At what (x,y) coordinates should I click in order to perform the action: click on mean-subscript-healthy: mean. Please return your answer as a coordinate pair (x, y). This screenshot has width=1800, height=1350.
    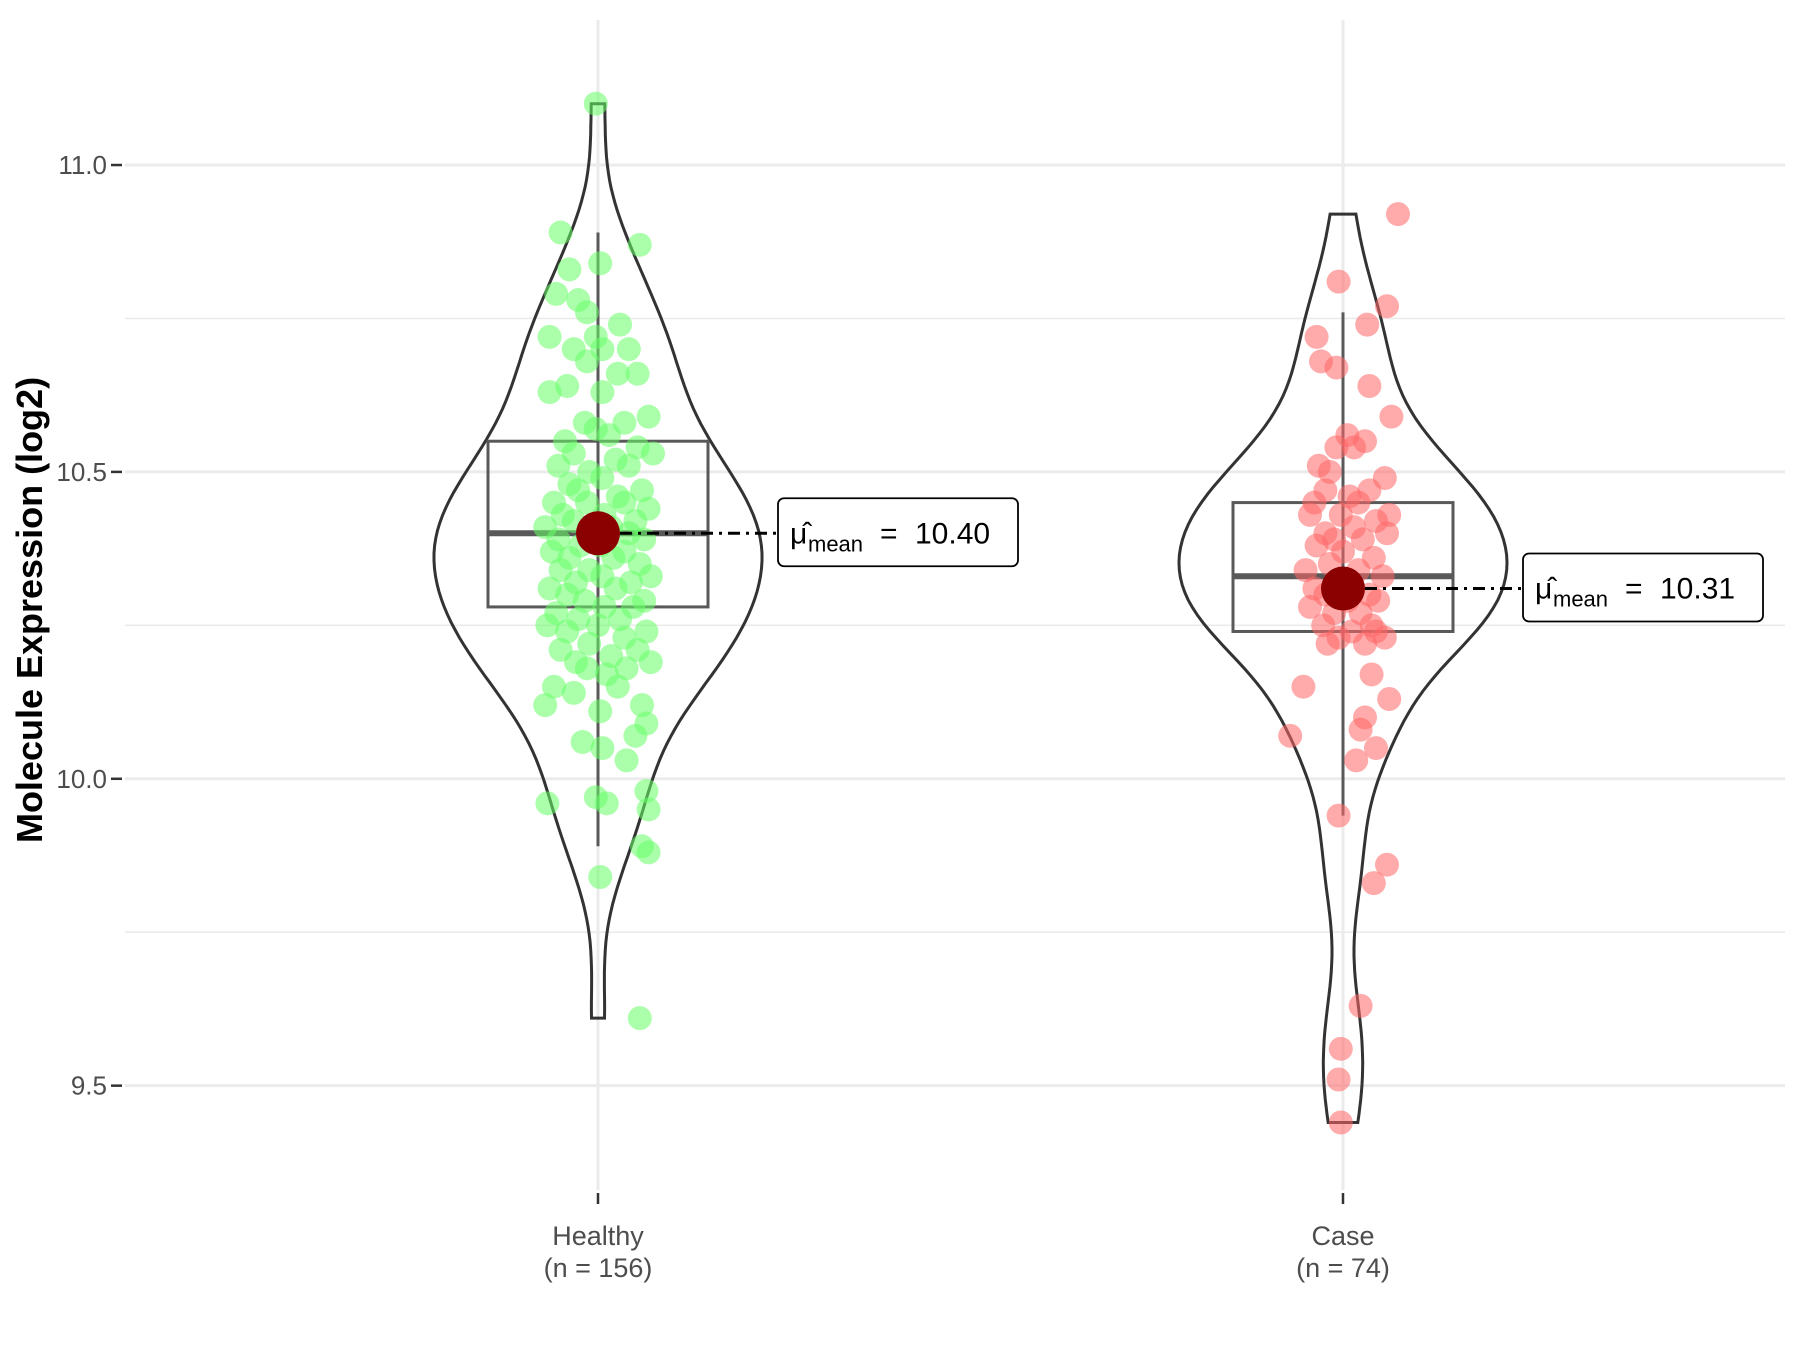
    Looking at the image, I should click on (835, 543).